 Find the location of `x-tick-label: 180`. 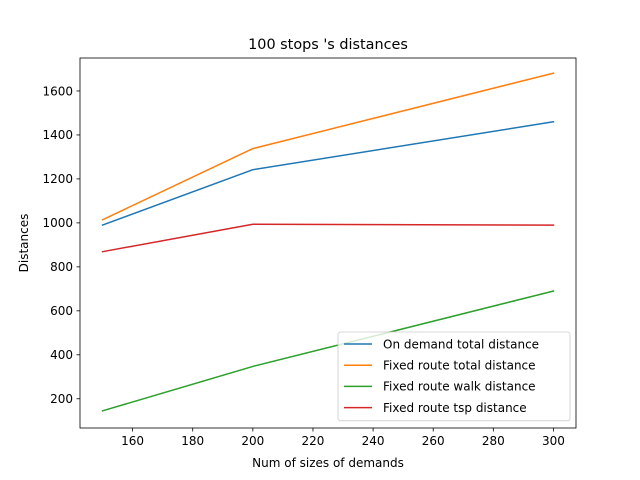

x-tick-label: 180 is located at coordinates (192, 441).